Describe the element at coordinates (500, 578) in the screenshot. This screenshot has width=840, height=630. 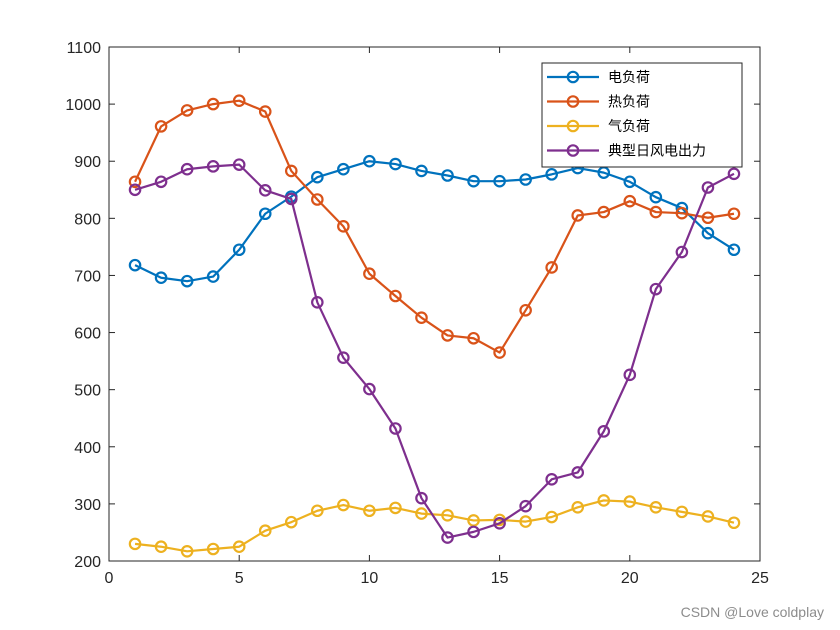
I see `x-tick-label: 15` at that location.